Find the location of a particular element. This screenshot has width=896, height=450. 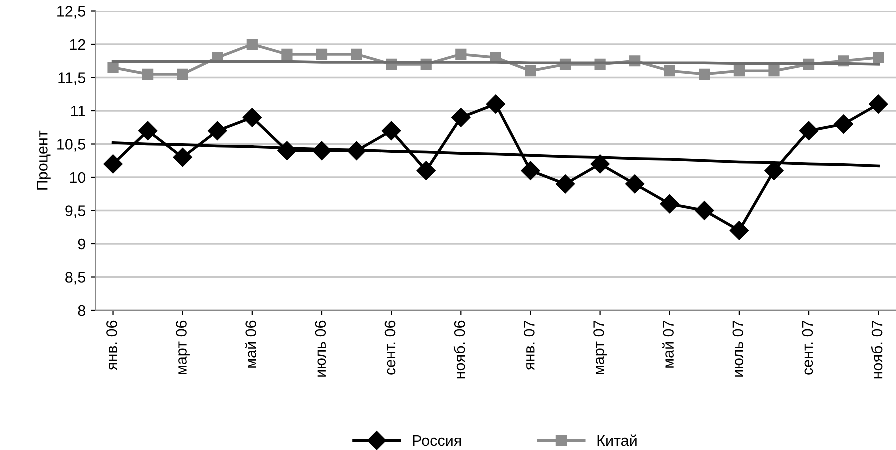

x-tick-label: сент. 07 is located at coordinates (808, 347).